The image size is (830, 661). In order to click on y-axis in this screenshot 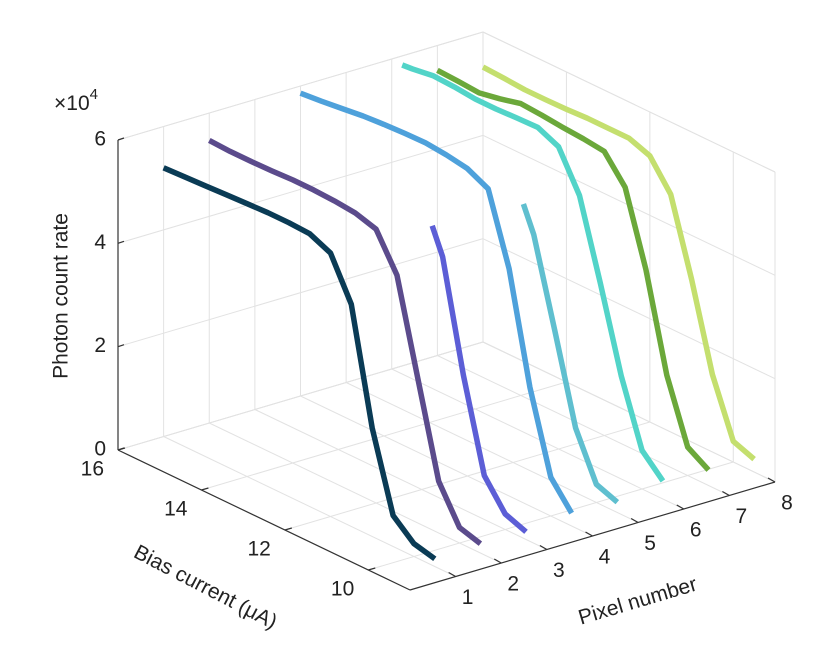, I will do `click(264, 520)`.